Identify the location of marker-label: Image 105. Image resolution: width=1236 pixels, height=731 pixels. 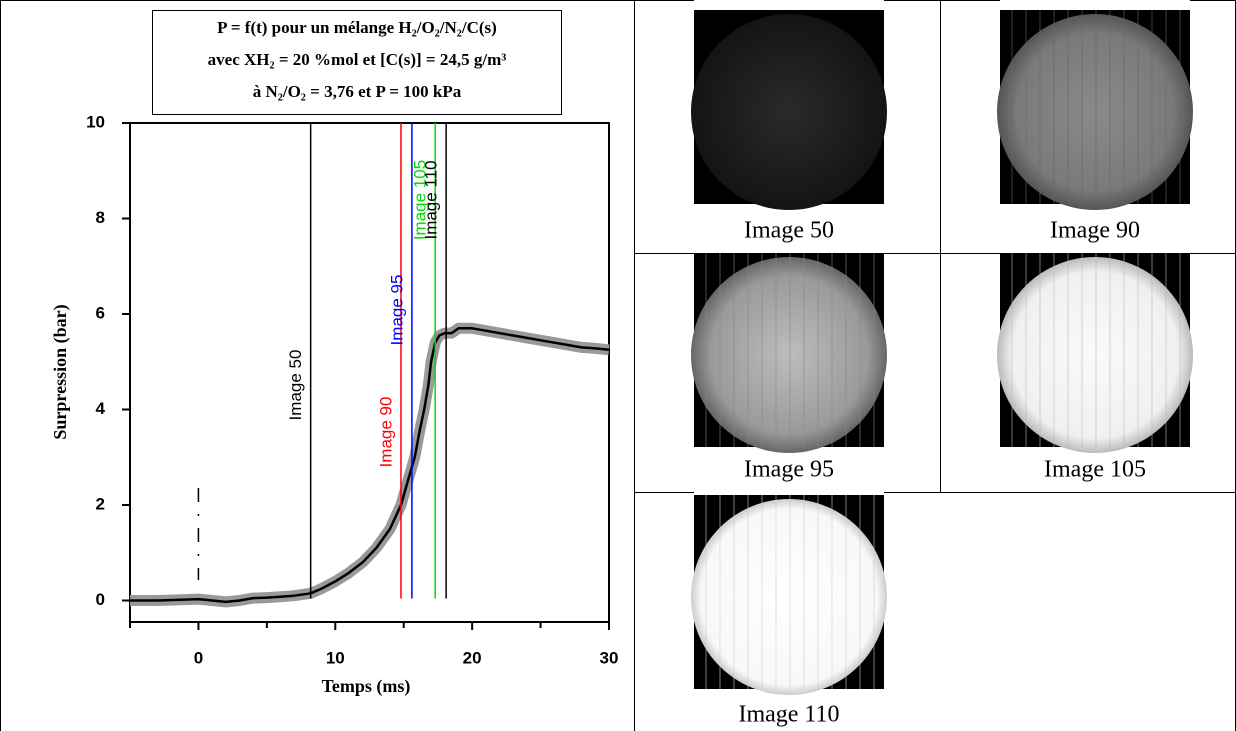
(420, 200).